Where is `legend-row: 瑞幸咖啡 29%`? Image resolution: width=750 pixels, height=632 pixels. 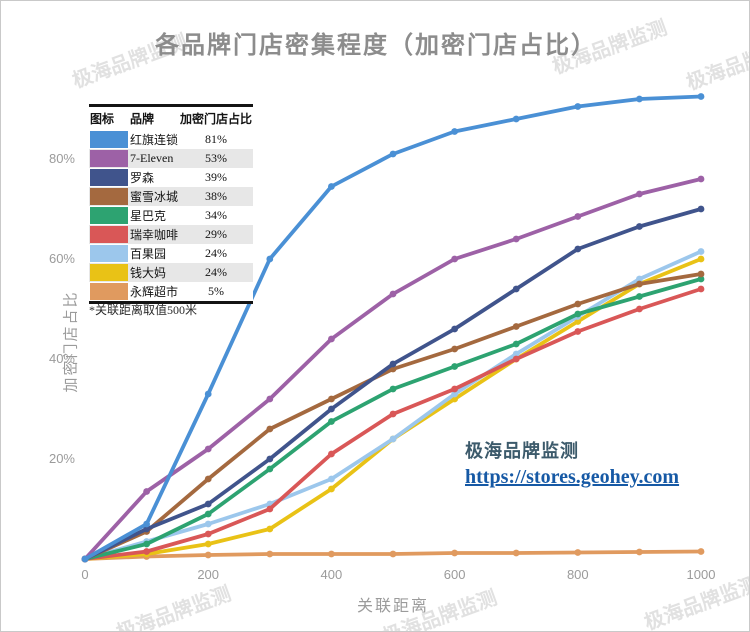
legend-row: 瑞幸咖啡 29% is located at coordinates (171, 234).